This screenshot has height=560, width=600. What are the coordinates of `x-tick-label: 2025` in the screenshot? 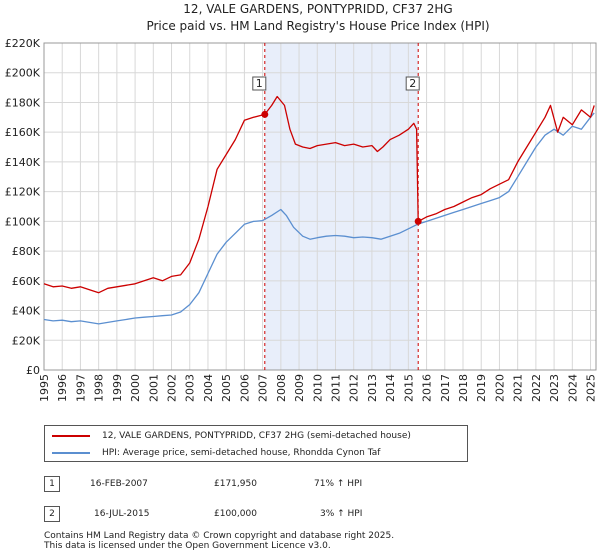 It's located at (591, 388).